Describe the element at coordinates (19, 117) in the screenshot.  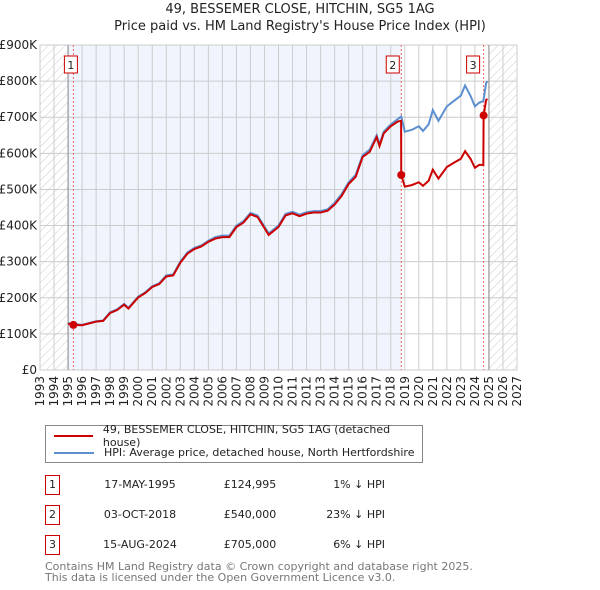
I see `y-tick-label: £700K` at that location.